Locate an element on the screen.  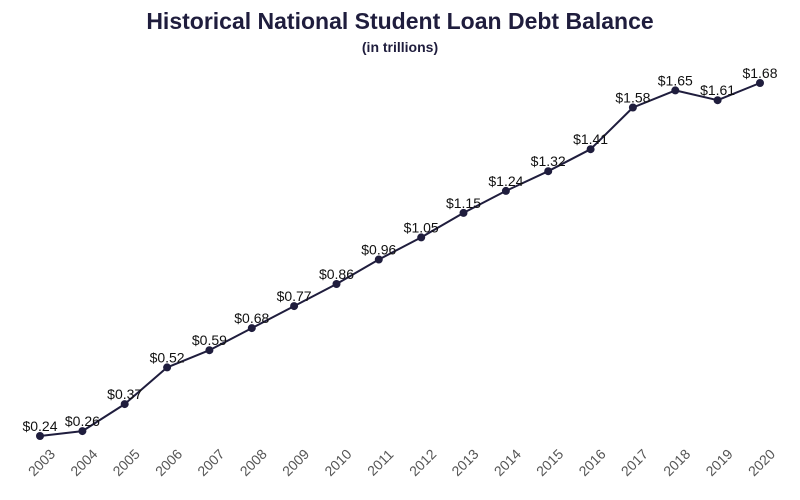
x-tick-label: 2012 is located at coordinates (422, 462).